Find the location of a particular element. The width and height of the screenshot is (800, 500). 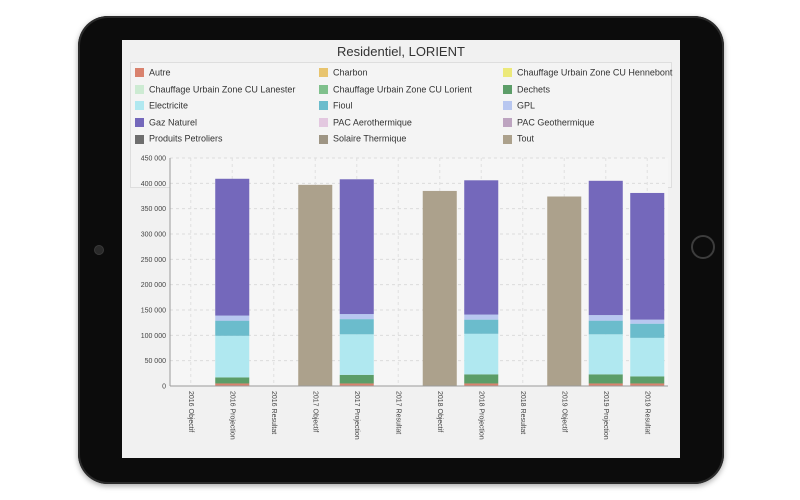

legend-item: Chauffage Urbain Zone CU Lorient is located at coordinates (395, 91).